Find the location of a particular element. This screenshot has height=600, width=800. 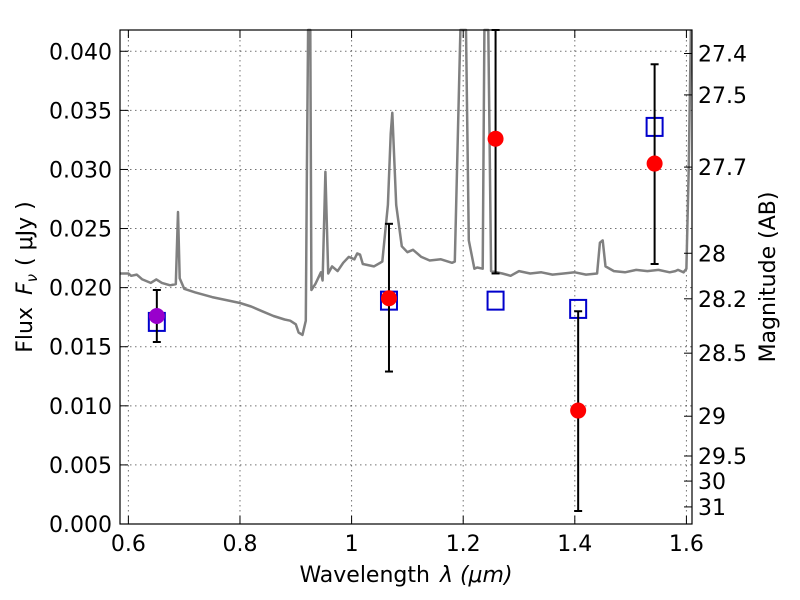

y2-tick-label: 28.2 is located at coordinates (722, 300).